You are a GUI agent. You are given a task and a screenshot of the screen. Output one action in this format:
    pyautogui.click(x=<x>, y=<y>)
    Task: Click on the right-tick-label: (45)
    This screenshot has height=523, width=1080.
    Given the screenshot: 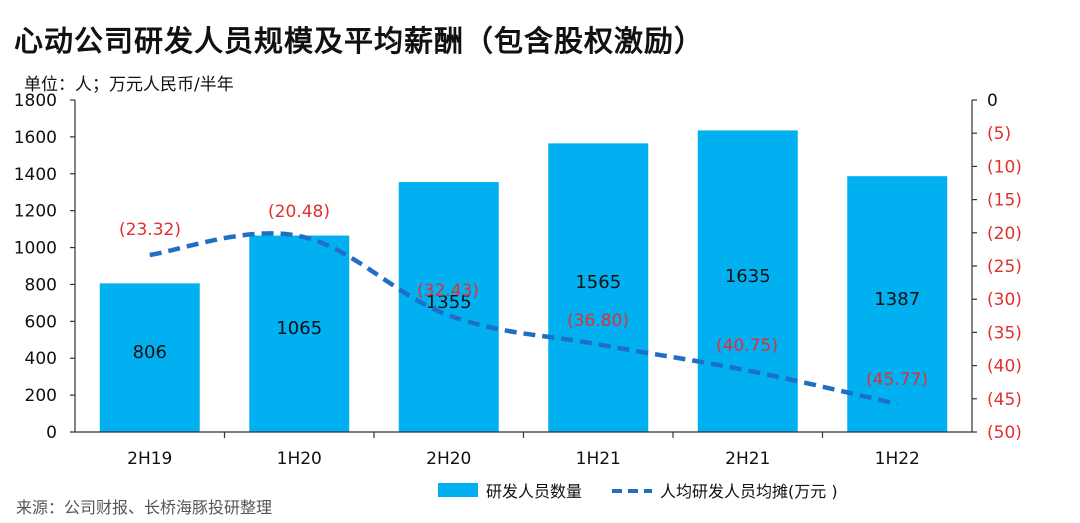 What is the action you would take?
    pyautogui.click(x=1004, y=400)
    